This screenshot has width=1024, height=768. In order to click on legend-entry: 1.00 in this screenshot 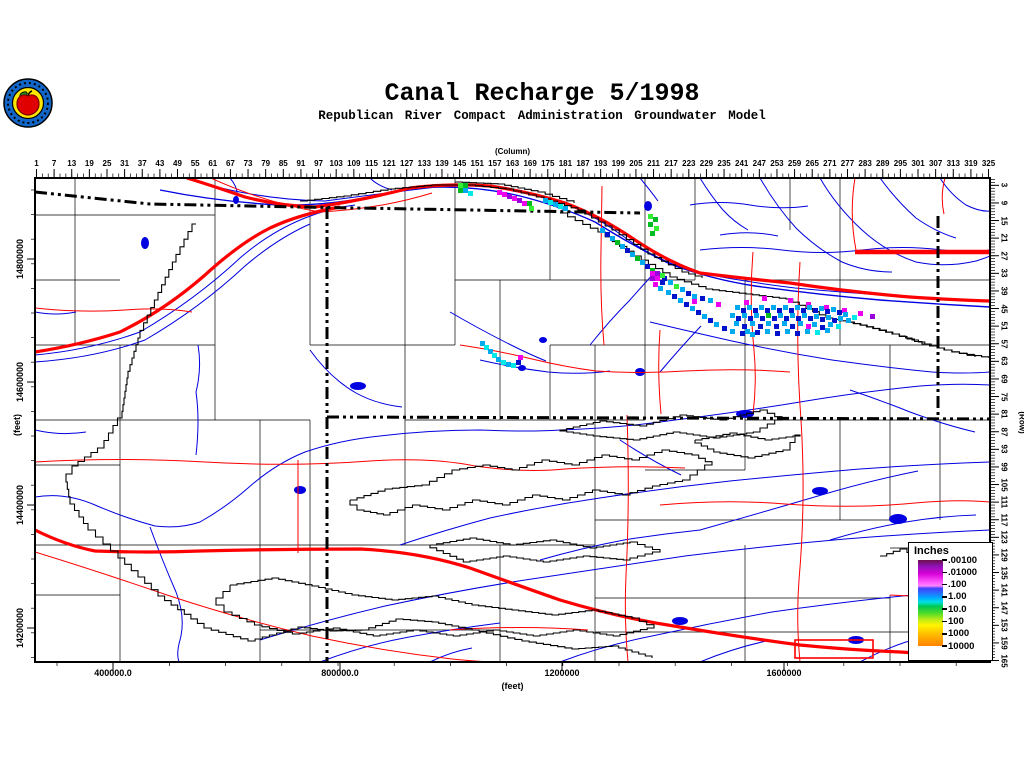, I will do `click(954, 596)`.